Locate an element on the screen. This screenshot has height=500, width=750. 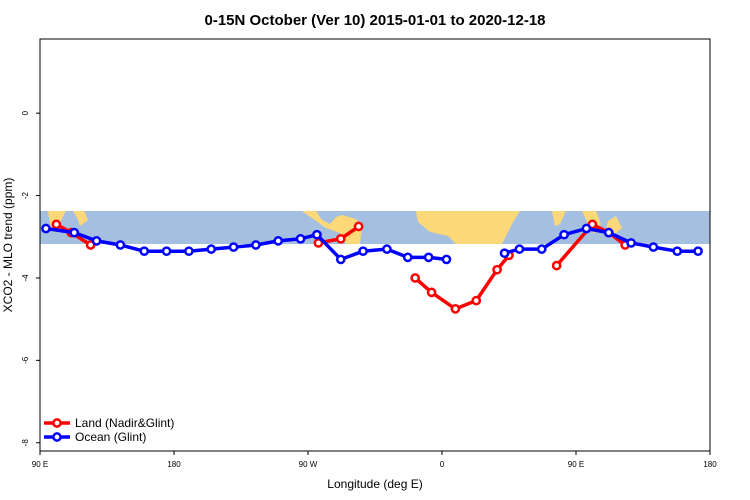
legend-label: Ocean (Glint) is located at coordinates (110, 437).